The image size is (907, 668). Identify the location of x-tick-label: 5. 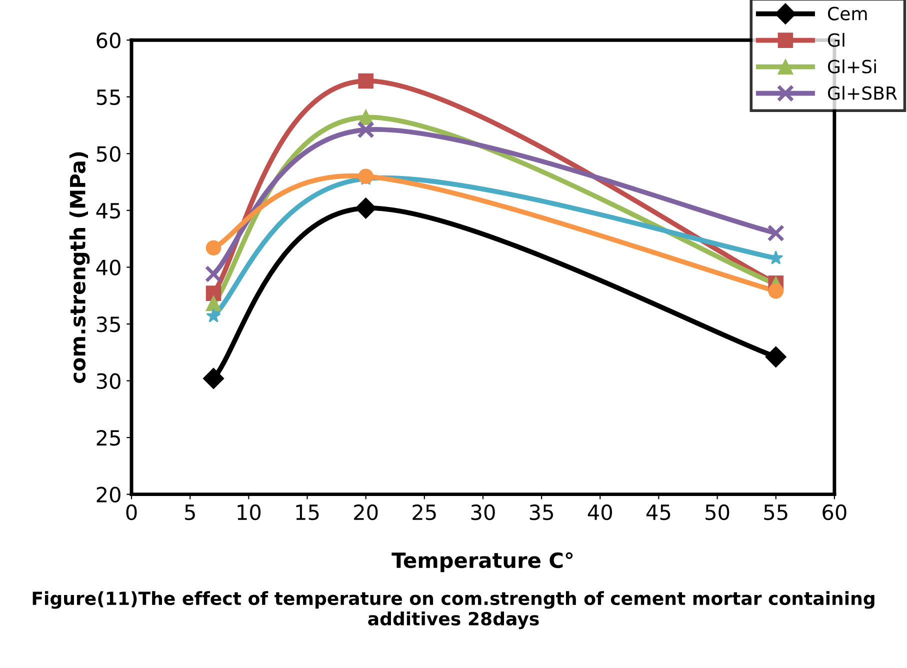
(190, 512).